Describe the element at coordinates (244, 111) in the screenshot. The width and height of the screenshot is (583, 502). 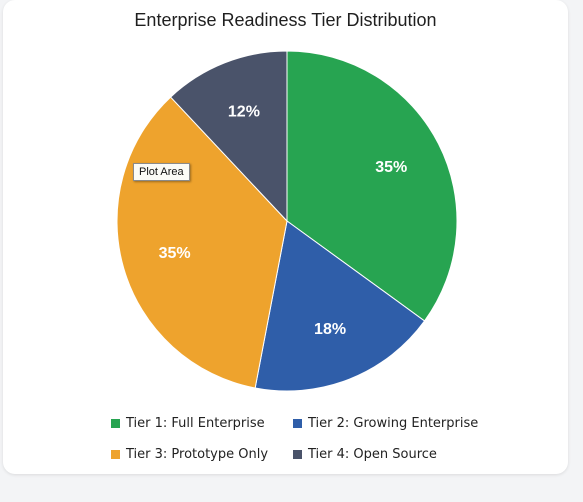
I see `slice-label-tier-4: 12%` at that location.